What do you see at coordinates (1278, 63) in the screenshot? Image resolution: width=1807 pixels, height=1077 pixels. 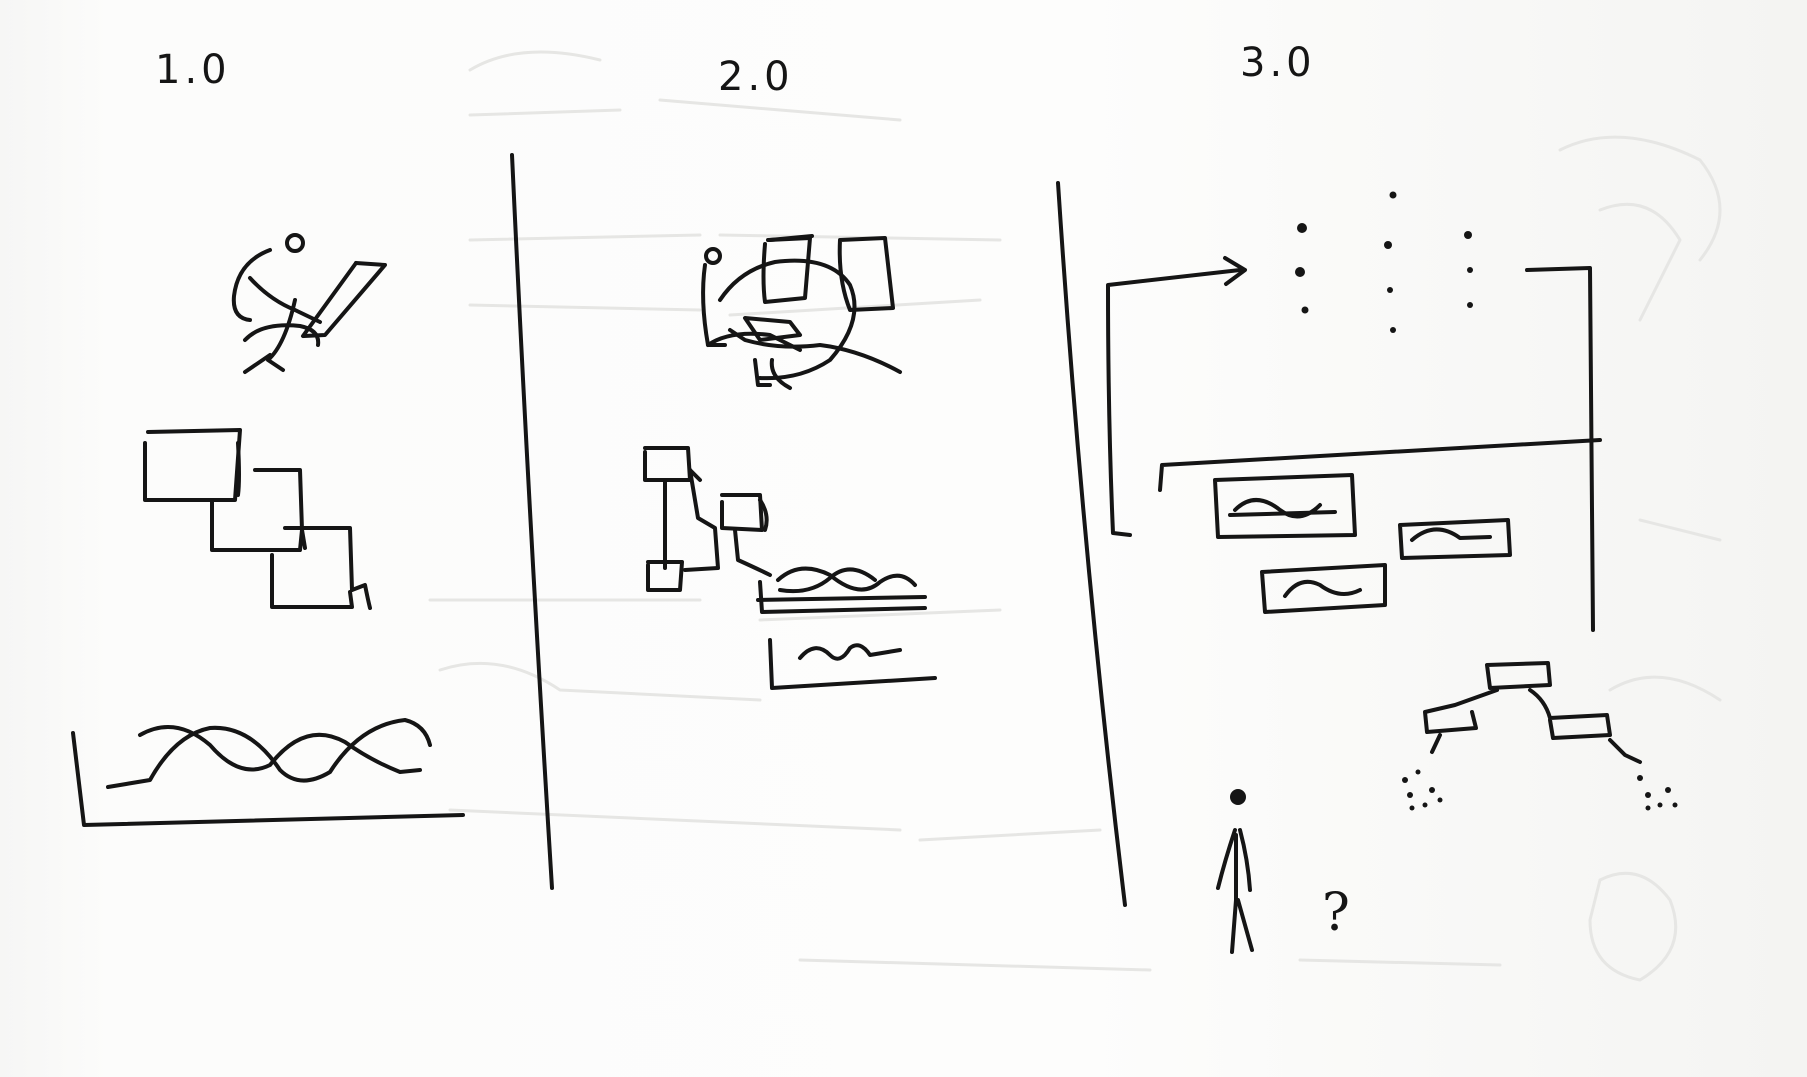 I see `panel-label-3: 3.0` at bounding box center [1278, 63].